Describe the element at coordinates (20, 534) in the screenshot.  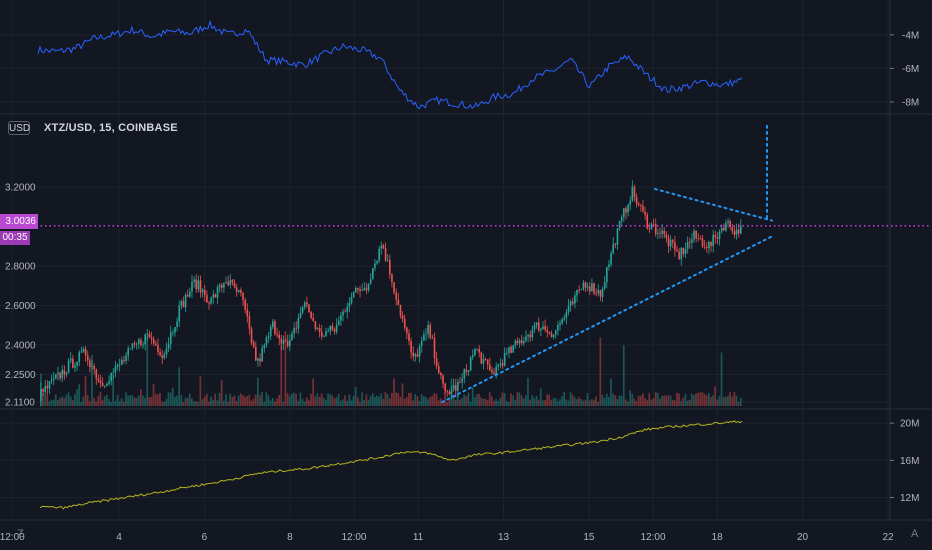
I see `zoom-reset-button: Z` at that location.